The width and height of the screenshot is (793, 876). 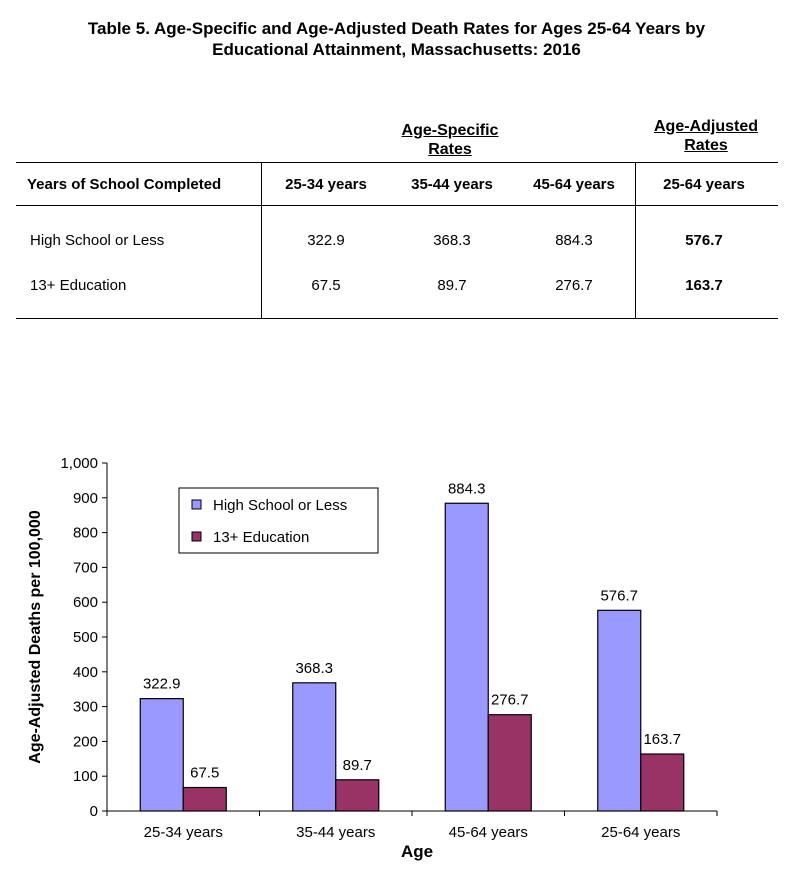 What do you see at coordinates (619, 595) in the screenshot?
I see `data-label: 576.7` at bounding box center [619, 595].